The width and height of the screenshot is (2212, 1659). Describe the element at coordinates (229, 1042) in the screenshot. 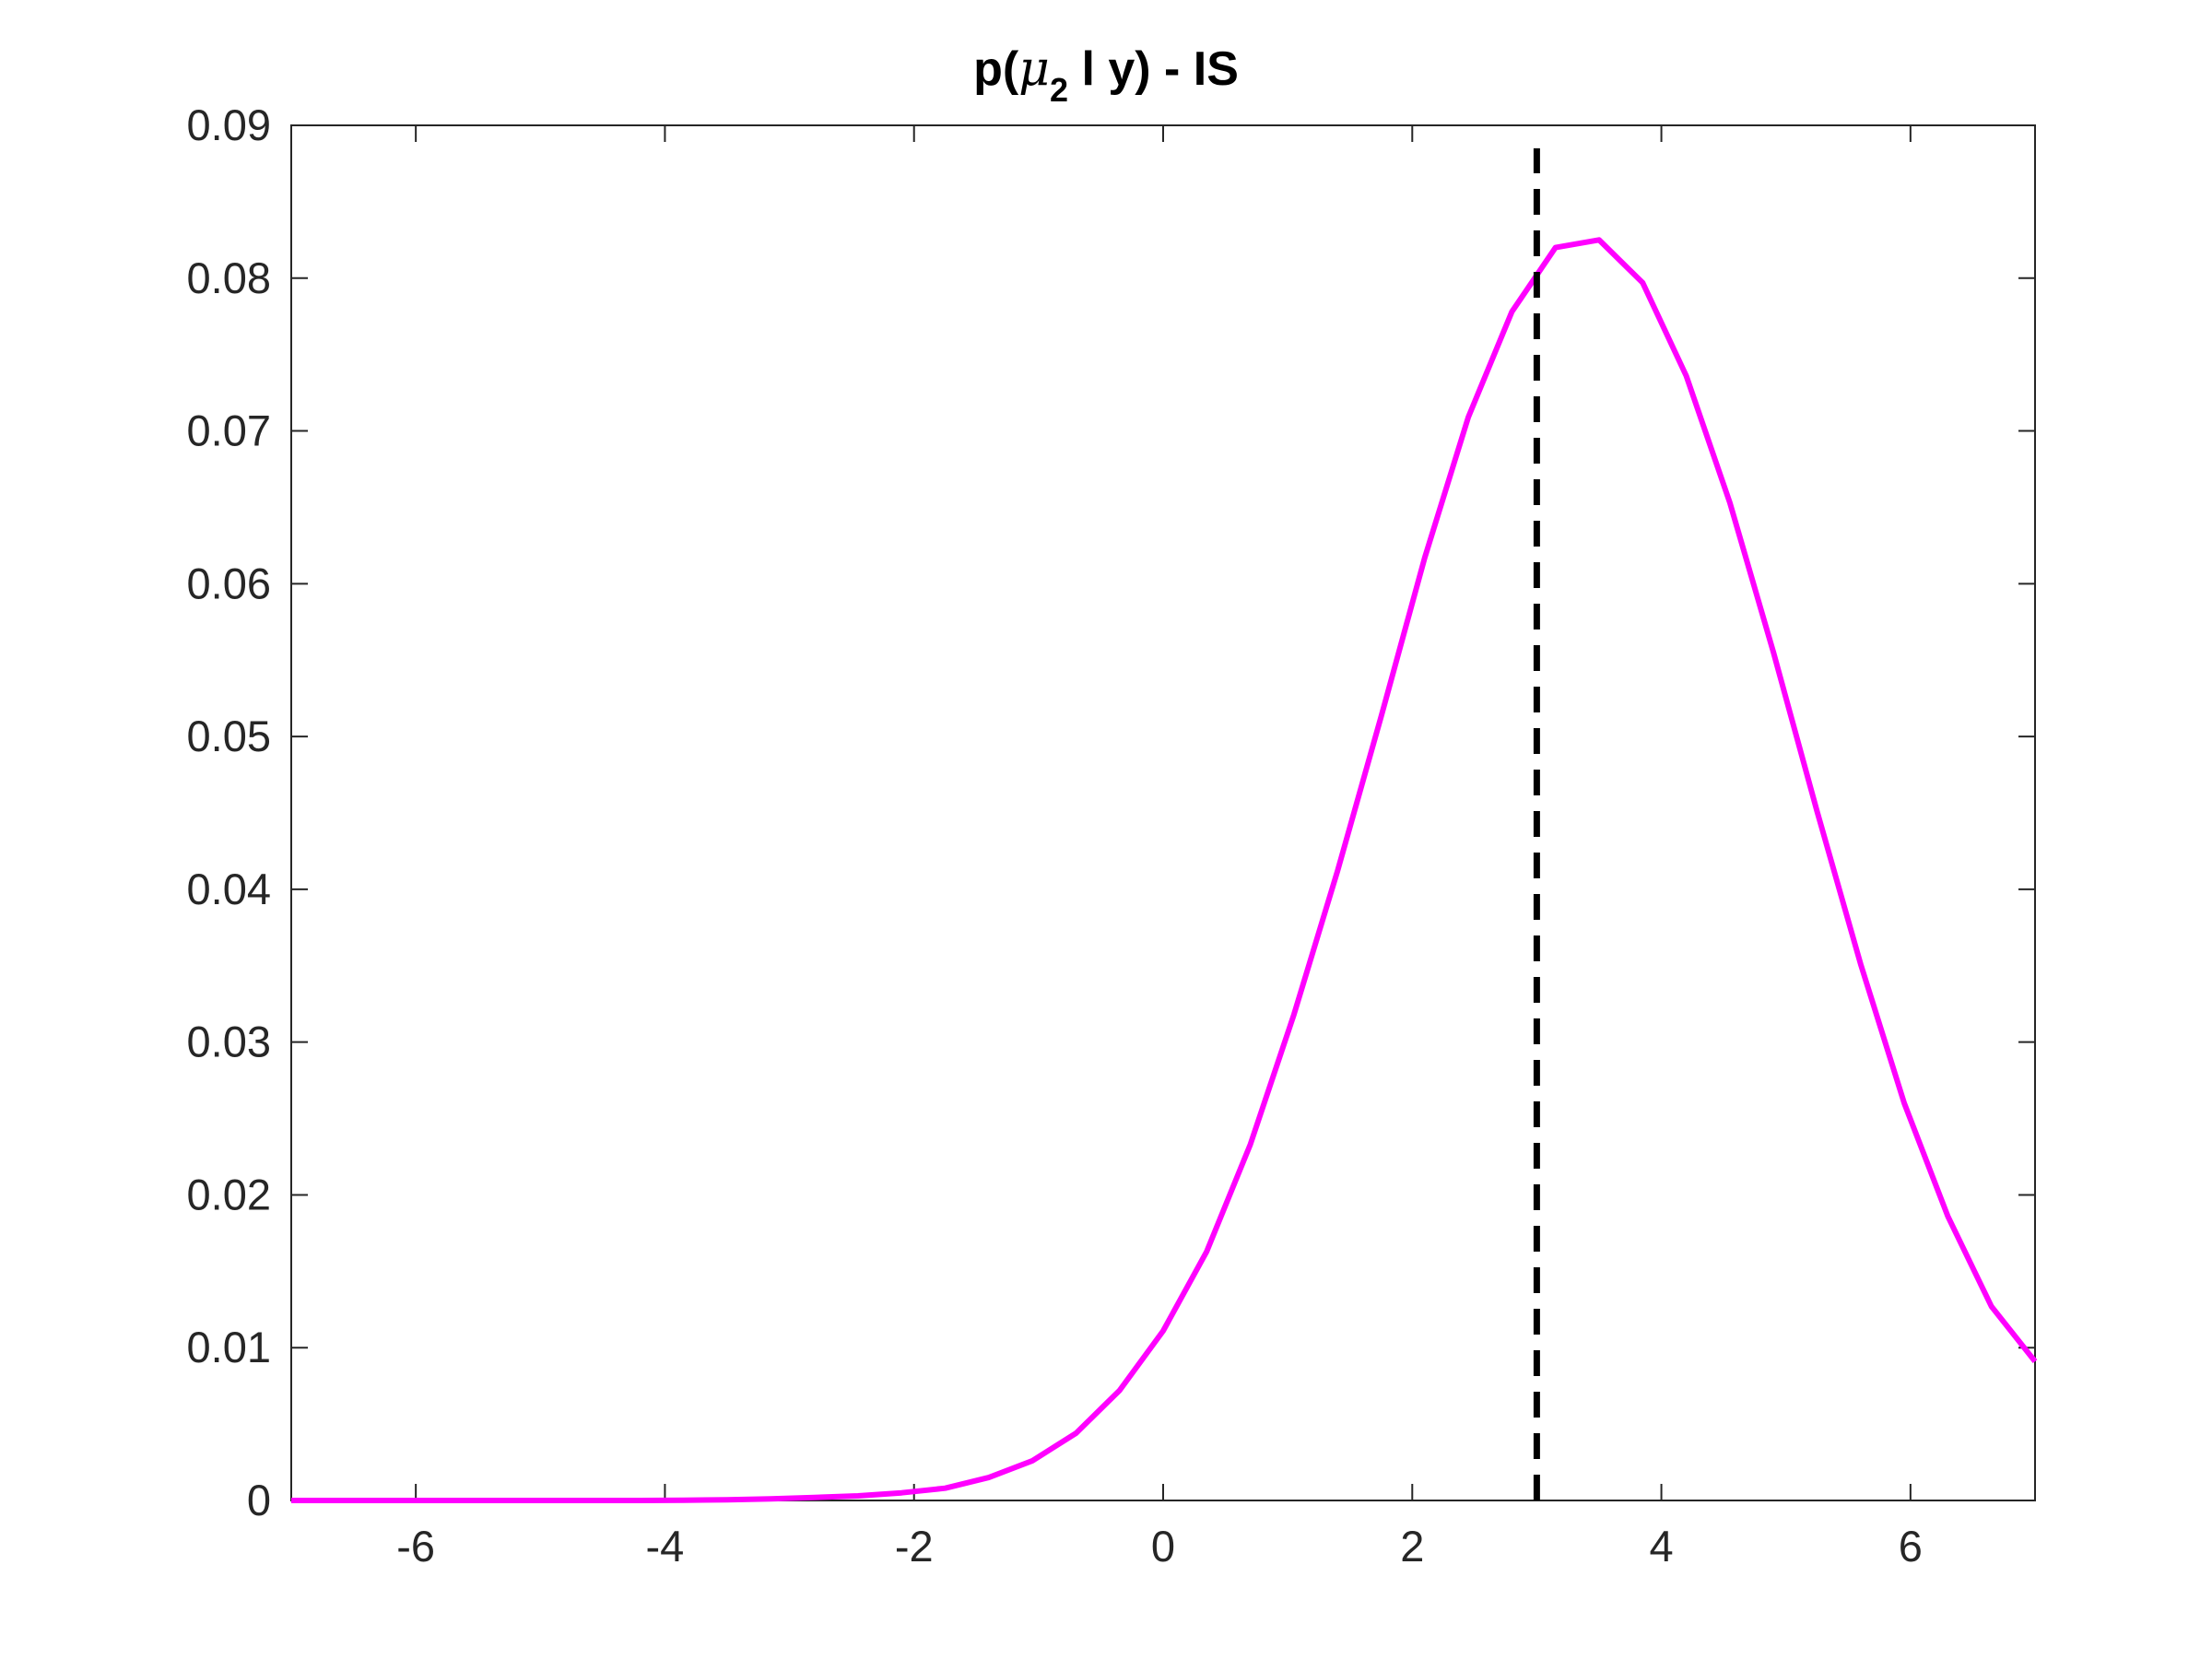

I see `y-tick-label: 0.03` at that location.